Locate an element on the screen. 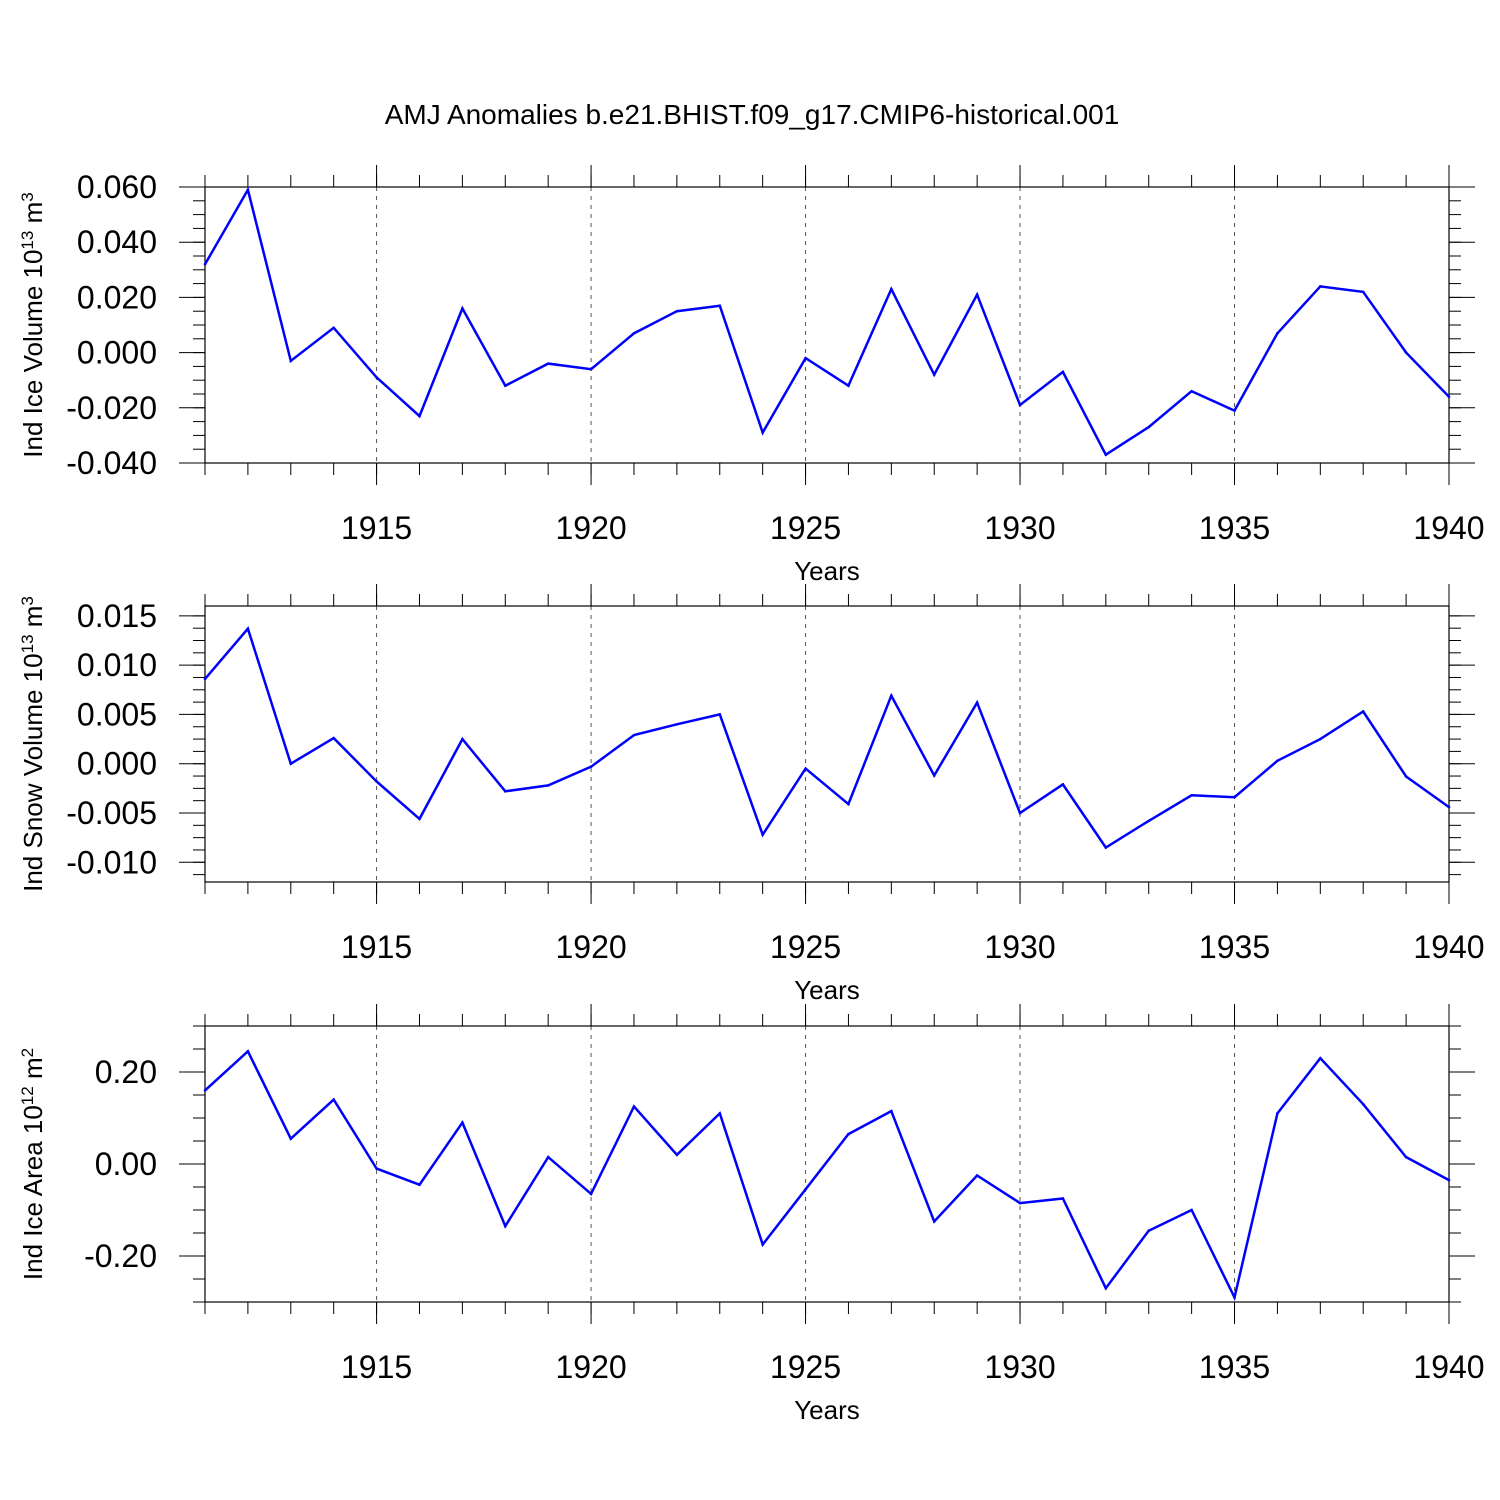 The image size is (1500, 1500). y-axis-label: Ind Snow Volume 1013 m3 is located at coordinates (33, 744).